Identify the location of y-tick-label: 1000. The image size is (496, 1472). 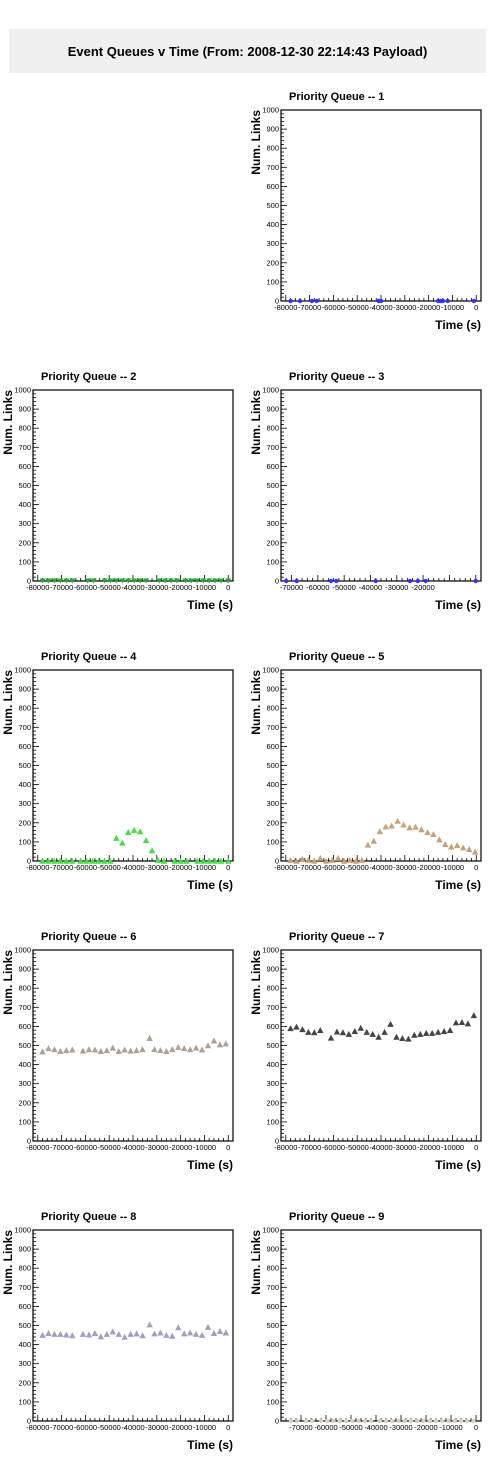
(22, 670).